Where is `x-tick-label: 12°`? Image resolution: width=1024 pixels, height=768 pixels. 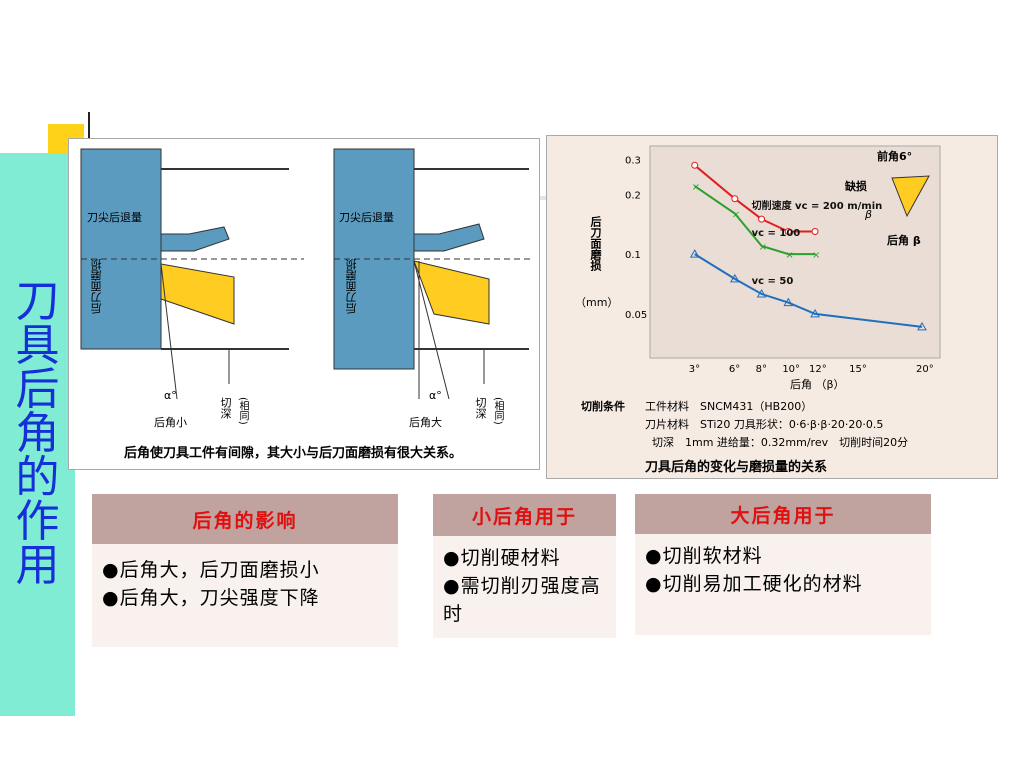
x-tick-label: 12° is located at coordinates (818, 369).